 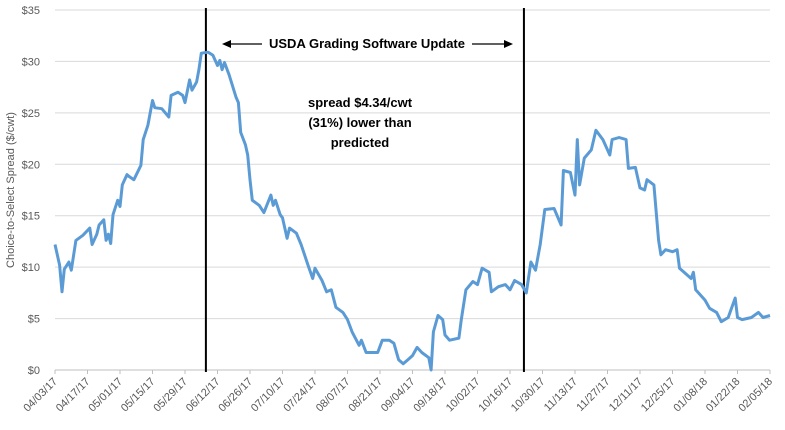 What do you see at coordinates (360, 102) in the screenshot?
I see `note-line: spread $4.34/cwt` at bounding box center [360, 102].